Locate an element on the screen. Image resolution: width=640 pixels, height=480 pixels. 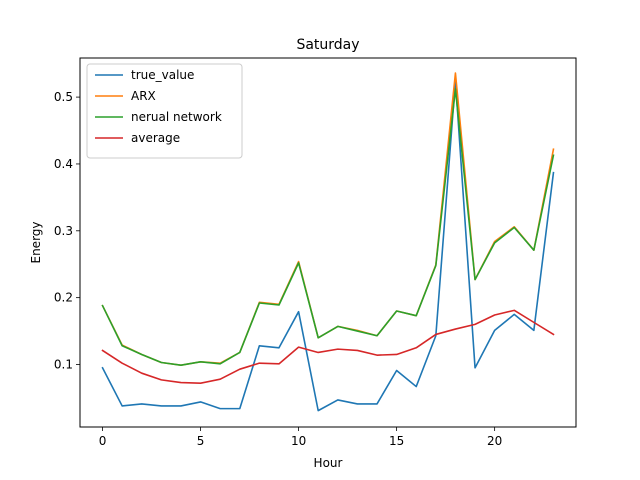
y-axis: 0.1 0.2 0.3 0.4 0.5 is located at coordinates (67, 230).